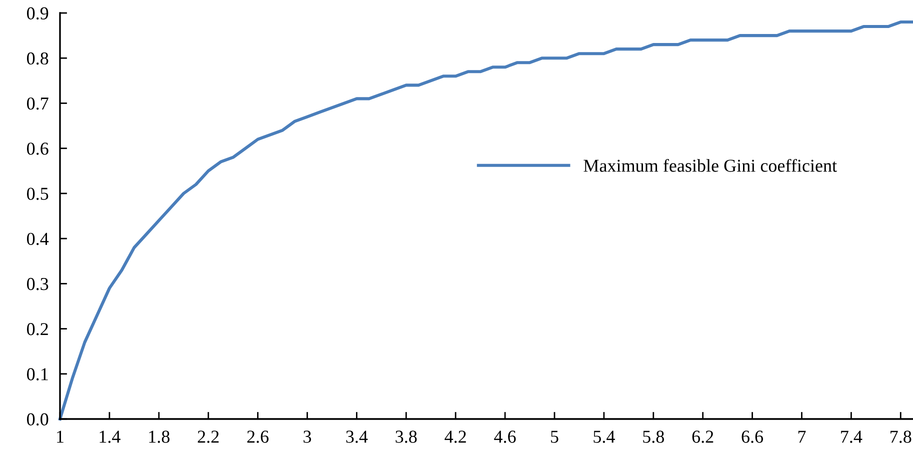  Describe the element at coordinates (37, 284) in the screenshot. I see `y-tick-label: 0.3` at that location.